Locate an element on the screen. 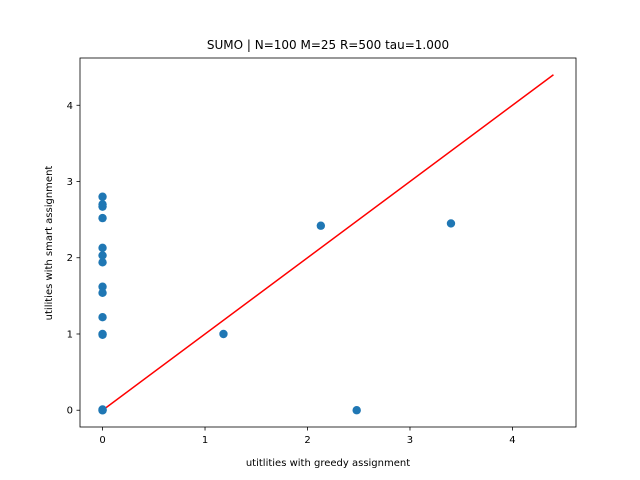  y-tick-label: 4 is located at coordinates (70, 106).